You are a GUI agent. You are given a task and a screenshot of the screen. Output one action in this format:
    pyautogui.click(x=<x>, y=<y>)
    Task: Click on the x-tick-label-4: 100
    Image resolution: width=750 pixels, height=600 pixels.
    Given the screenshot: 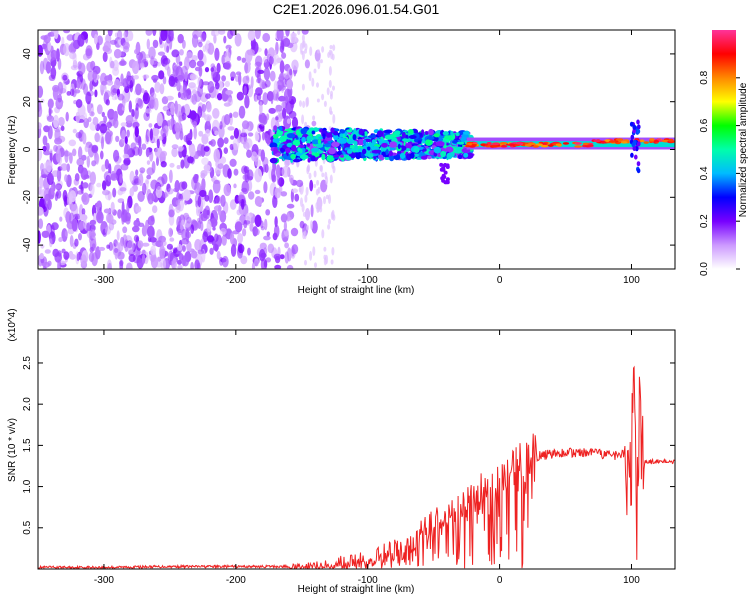 What is the action you would take?
    pyautogui.click(x=631, y=580)
    